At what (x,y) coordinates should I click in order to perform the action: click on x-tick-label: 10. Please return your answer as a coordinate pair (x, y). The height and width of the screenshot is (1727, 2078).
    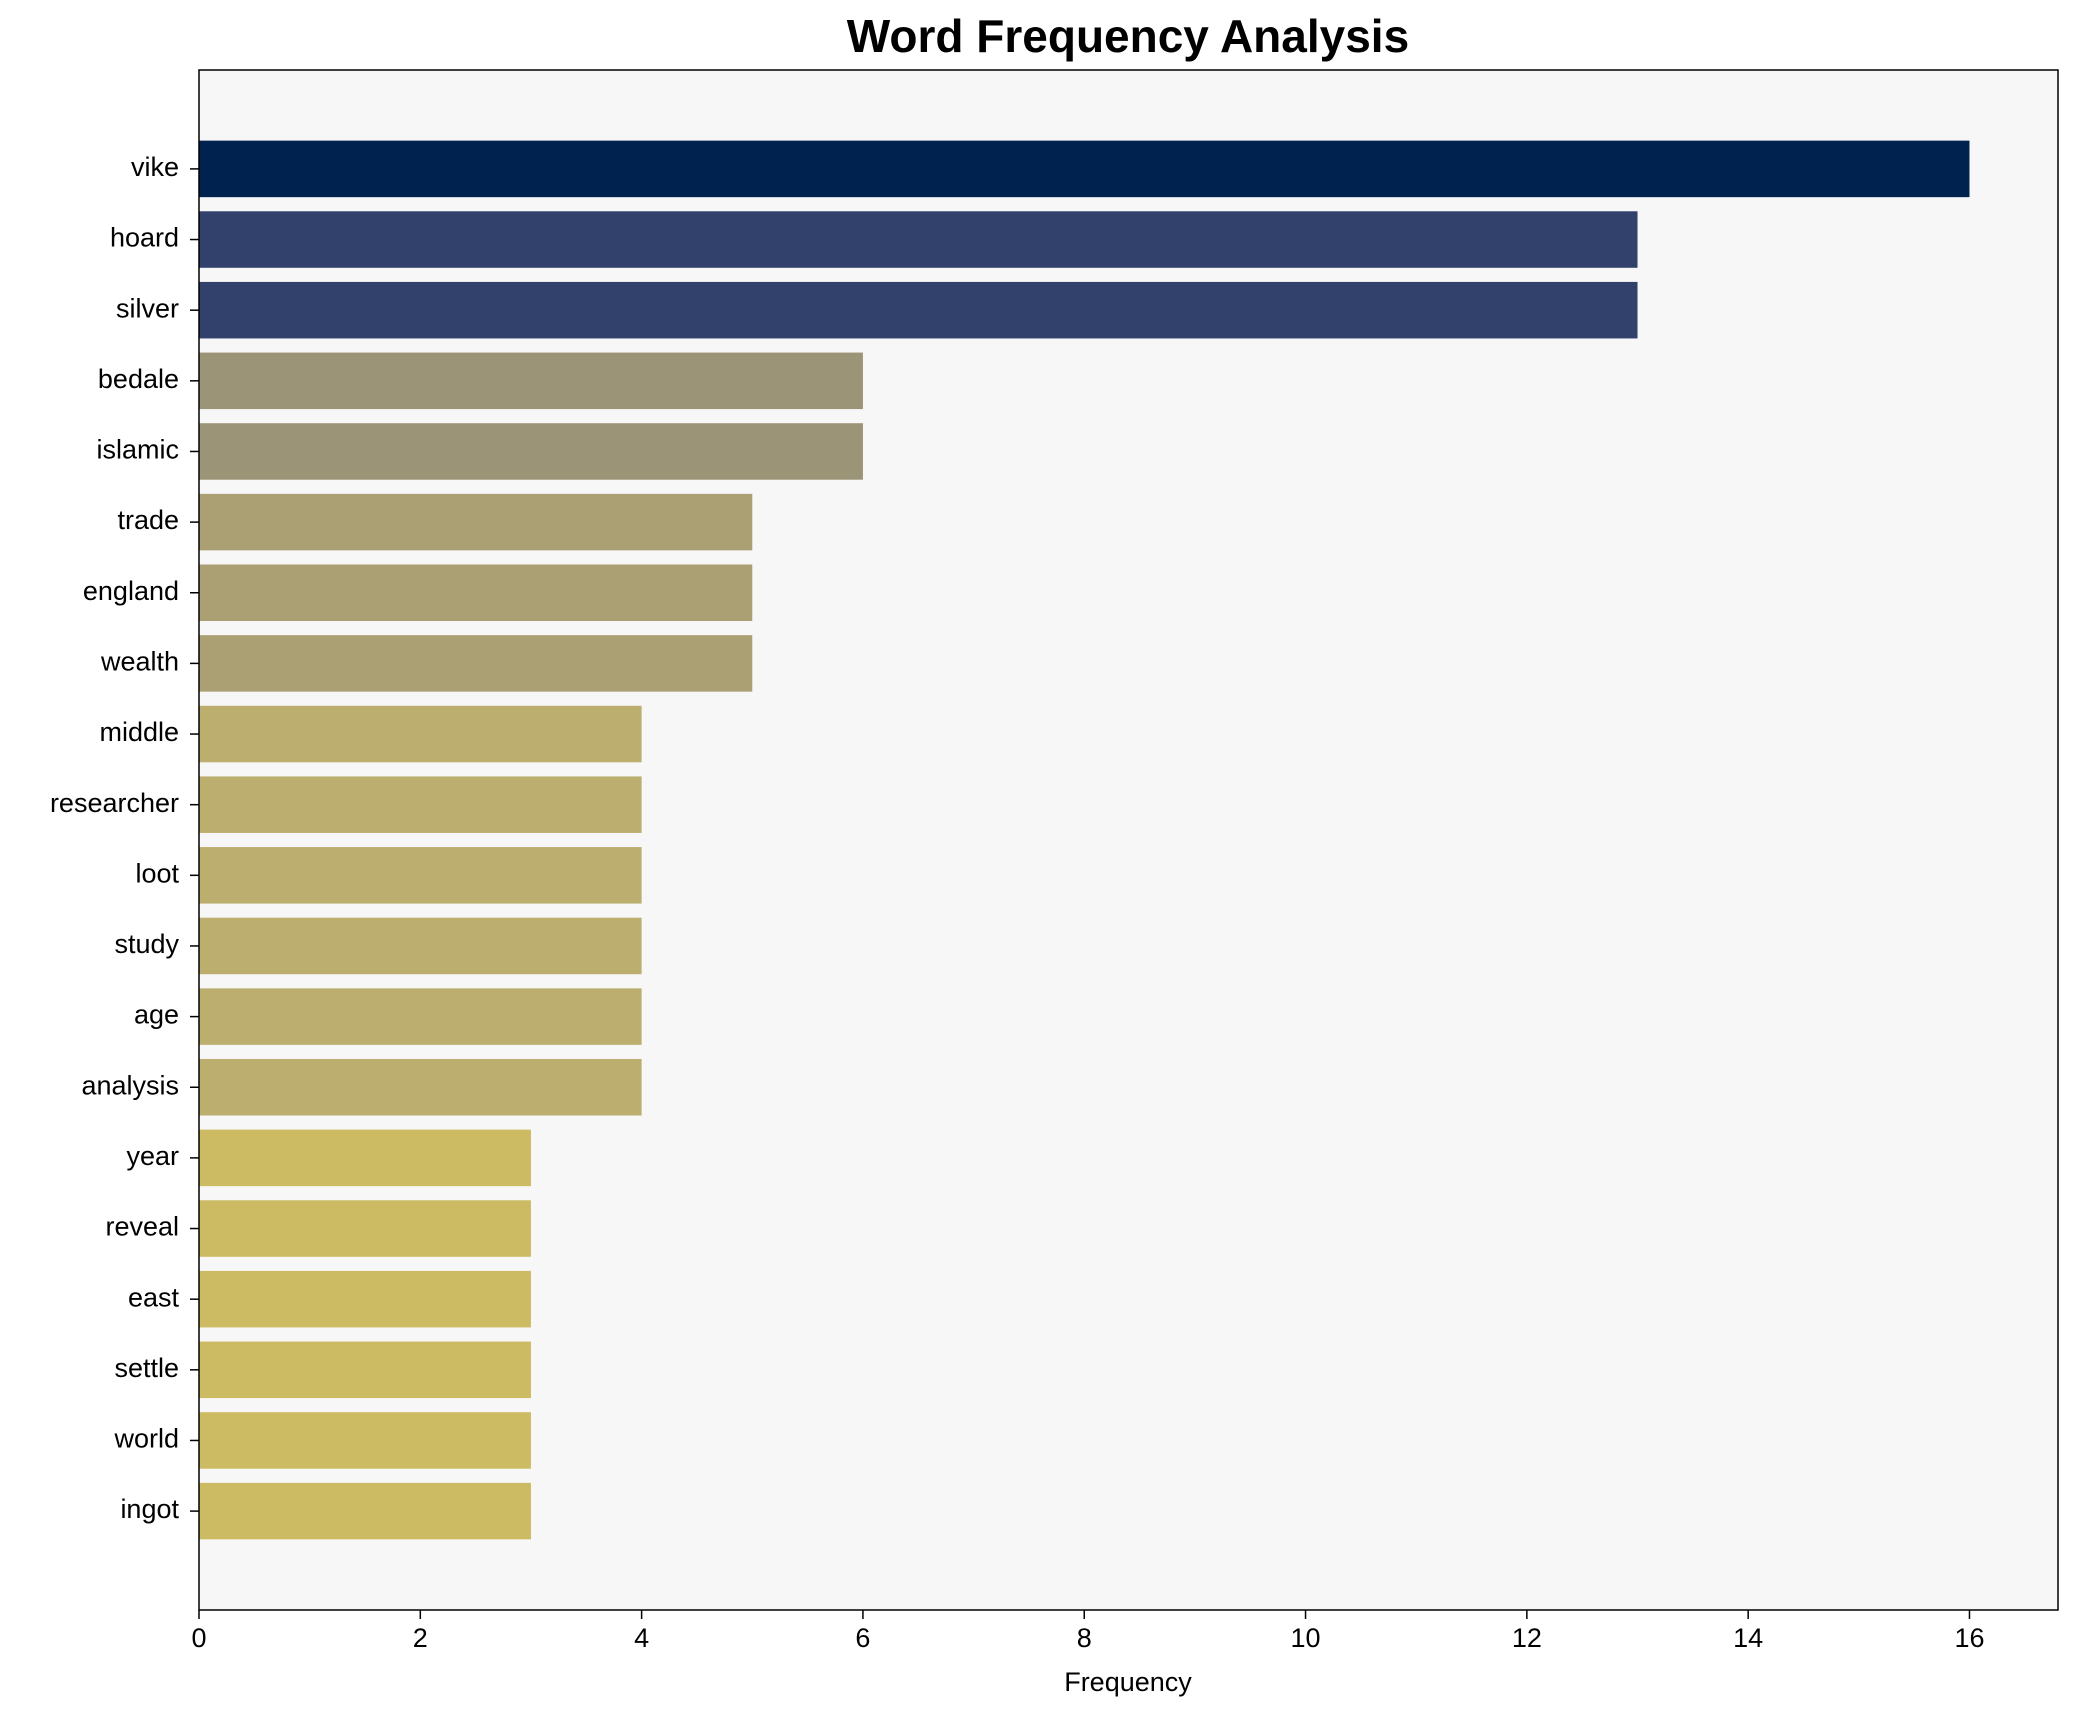
    Looking at the image, I should click on (1306, 1638).